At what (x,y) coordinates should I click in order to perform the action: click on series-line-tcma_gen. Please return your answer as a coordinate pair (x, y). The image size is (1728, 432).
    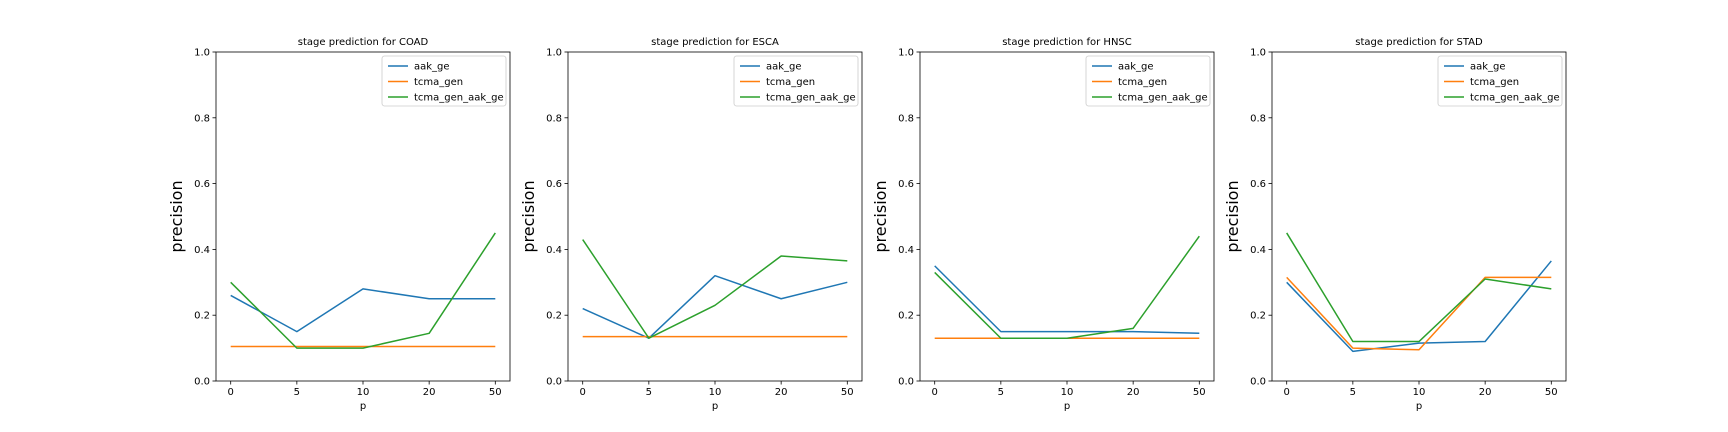
    Looking at the image, I should click on (1419, 313).